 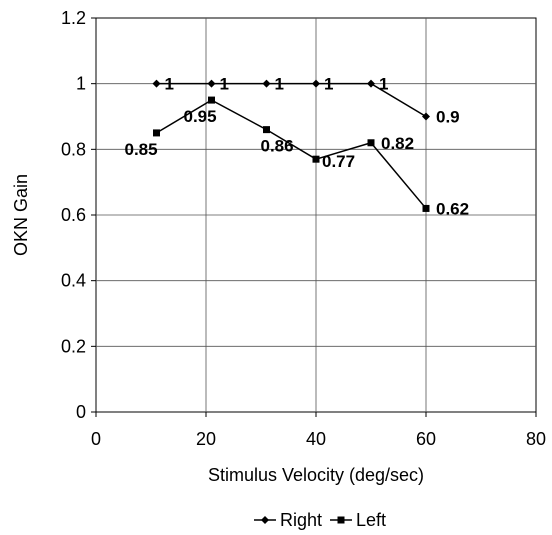 What do you see at coordinates (316, 475) in the screenshot?
I see `x-axis-title: Stimulus Velocity (deg/sec)` at bounding box center [316, 475].